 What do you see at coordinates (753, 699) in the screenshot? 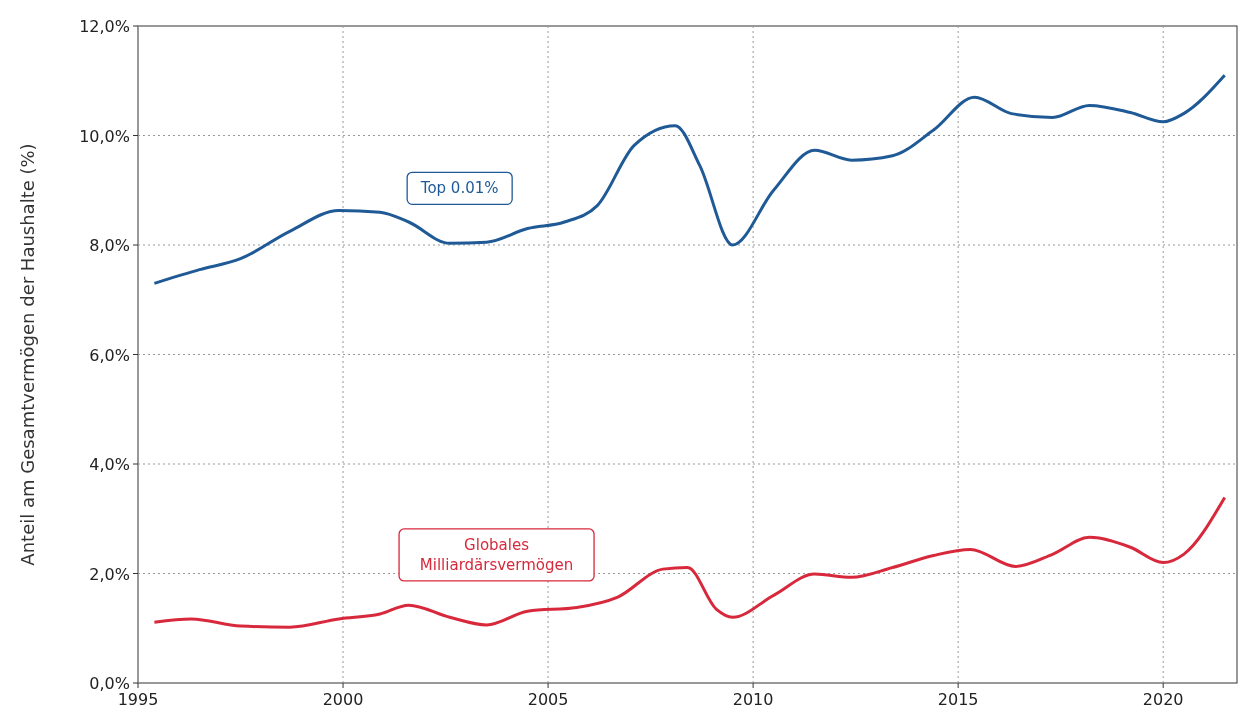
I see `x-tick-label: 2010` at bounding box center [753, 699].